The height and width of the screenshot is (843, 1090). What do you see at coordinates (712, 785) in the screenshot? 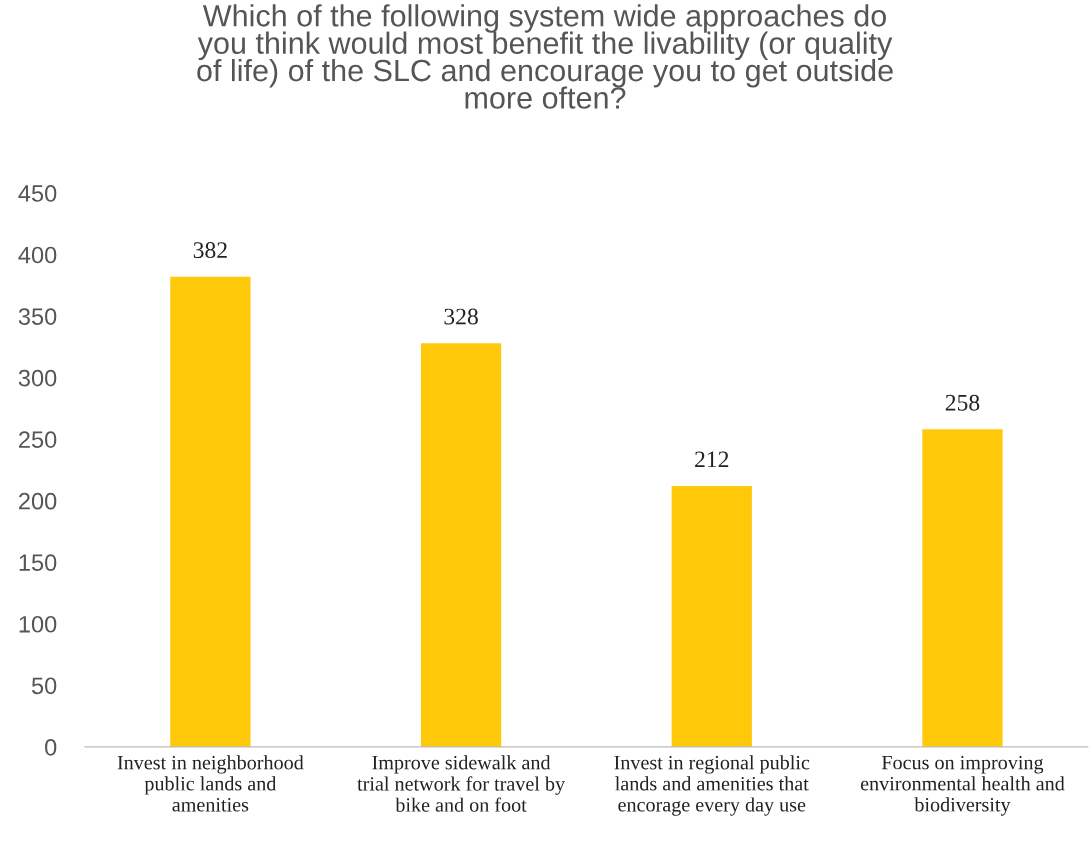
I see `x-tick-label: Invest in regional public lands and amenities that encorage every day use` at bounding box center [712, 785].